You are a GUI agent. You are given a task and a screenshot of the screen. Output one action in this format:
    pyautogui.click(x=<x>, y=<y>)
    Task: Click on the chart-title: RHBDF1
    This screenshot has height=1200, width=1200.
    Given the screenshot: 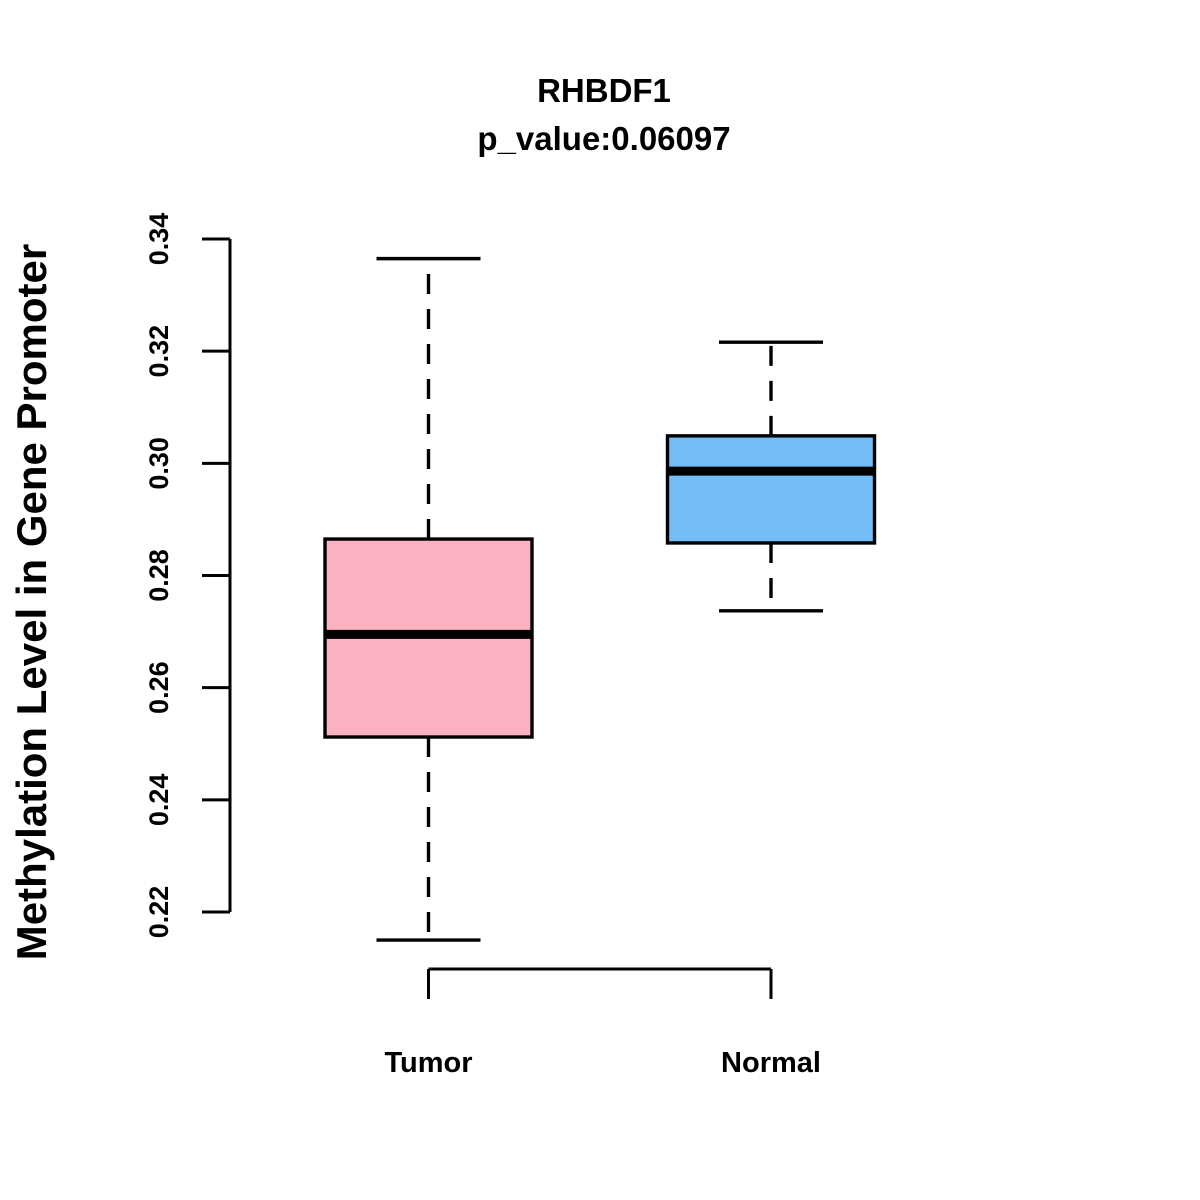 What is the action you would take?
    pyautogui.click(x=604, y=90)
    